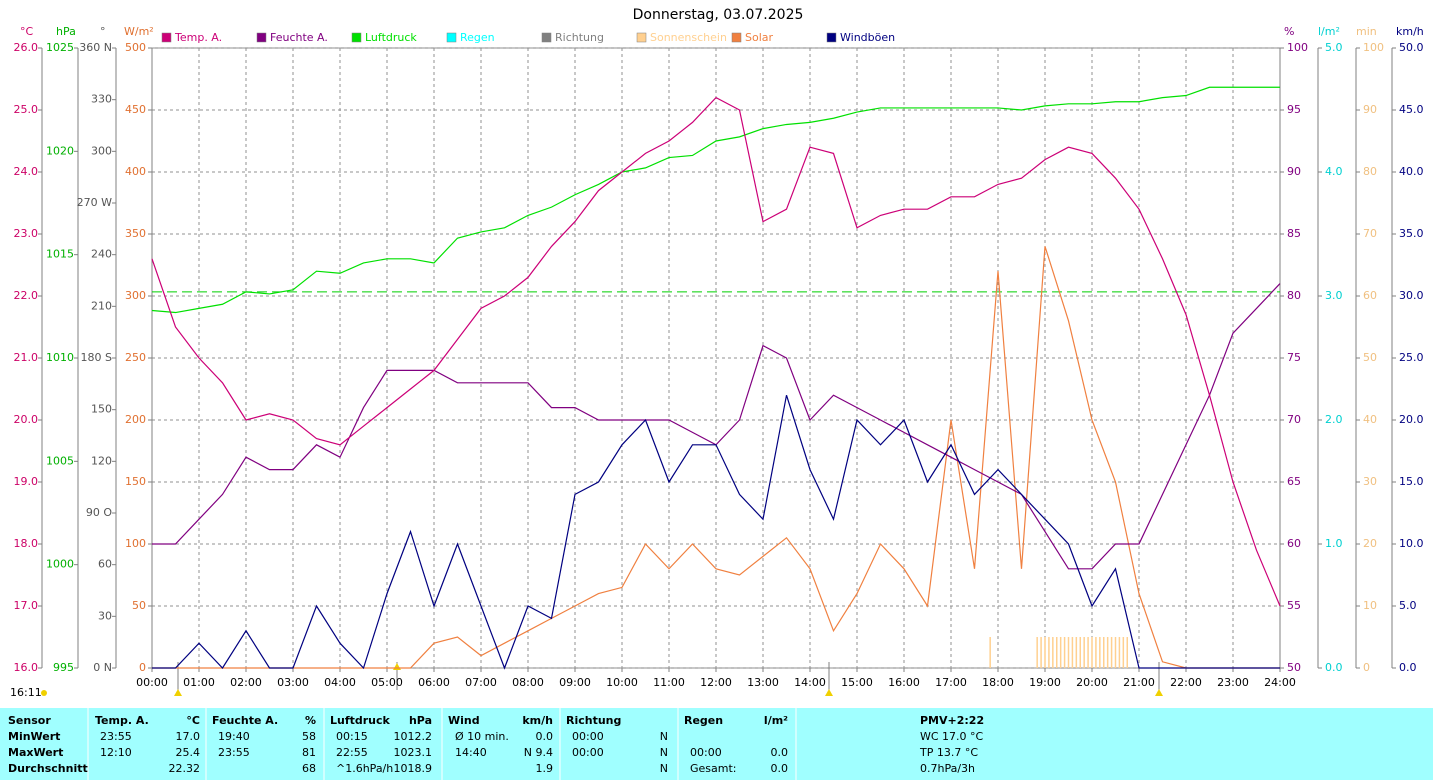 The image size is (1433, 780). I want to click on y-tick-label: 23.0, so click(26, 233).